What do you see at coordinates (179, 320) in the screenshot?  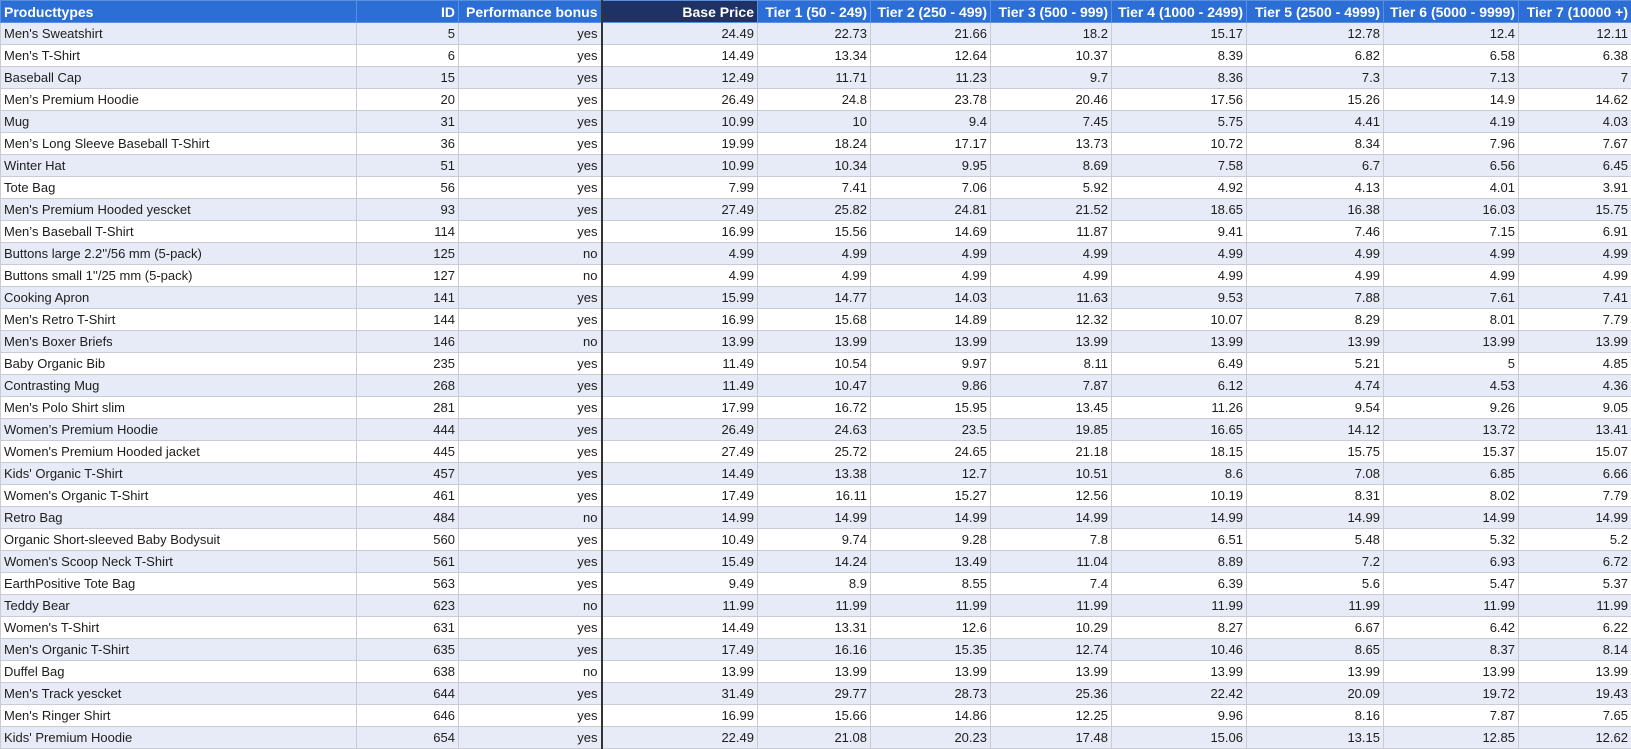 I see `cell: Men's Retro T-Shirt` at bounding box center [179, 320].